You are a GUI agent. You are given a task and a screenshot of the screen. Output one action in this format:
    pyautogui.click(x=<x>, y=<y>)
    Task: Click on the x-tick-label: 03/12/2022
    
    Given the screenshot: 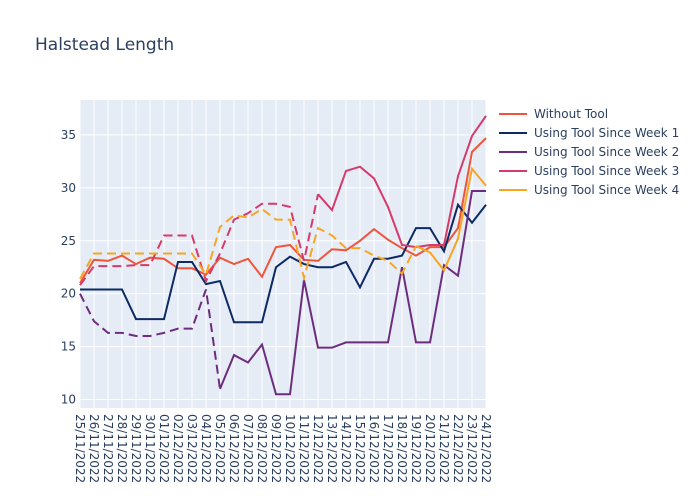 What is the action you would take?
    pyautogui.click(x=192, y=448)
    